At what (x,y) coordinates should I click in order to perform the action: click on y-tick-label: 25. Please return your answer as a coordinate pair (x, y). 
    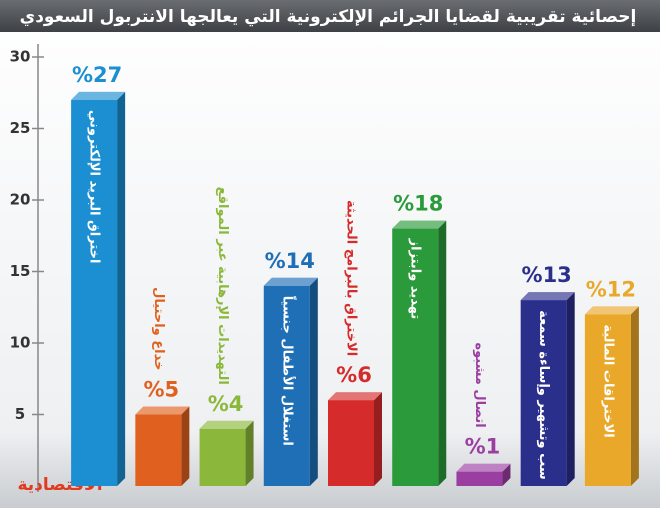
    Looking at the image, I should click on (20, 128).